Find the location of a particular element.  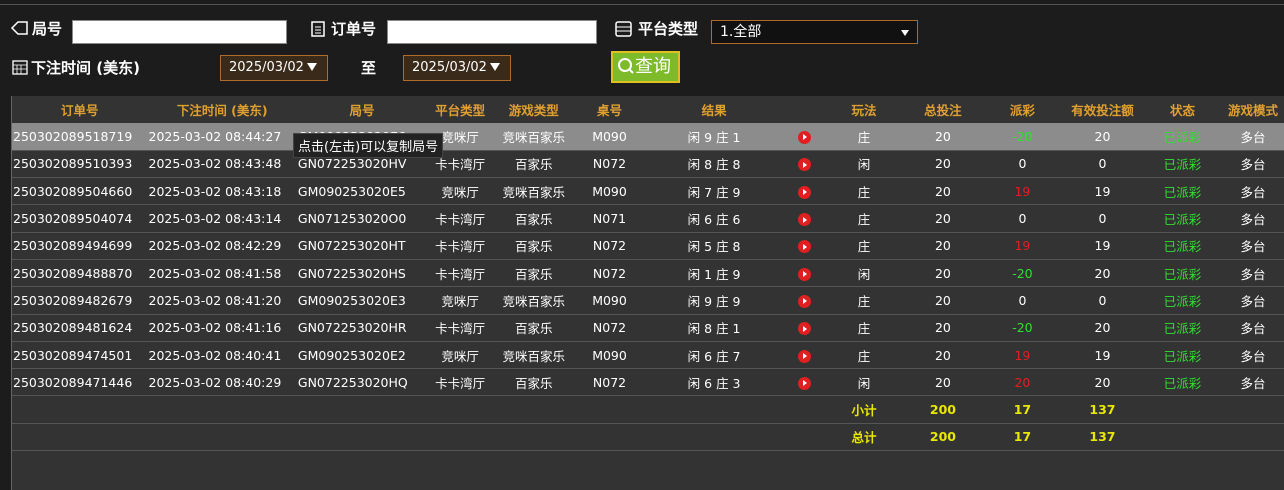

cell: 闲 is located at coordinates (864, 164).